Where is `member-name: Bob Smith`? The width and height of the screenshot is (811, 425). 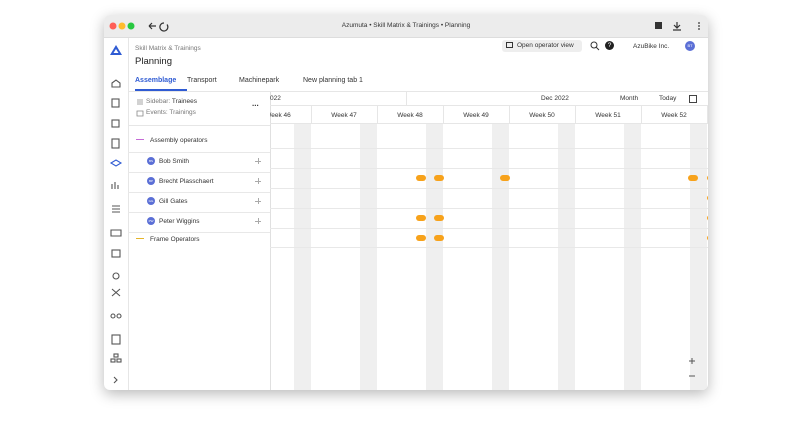 member-name: Bob Smith is located at coordinates (174, 161).